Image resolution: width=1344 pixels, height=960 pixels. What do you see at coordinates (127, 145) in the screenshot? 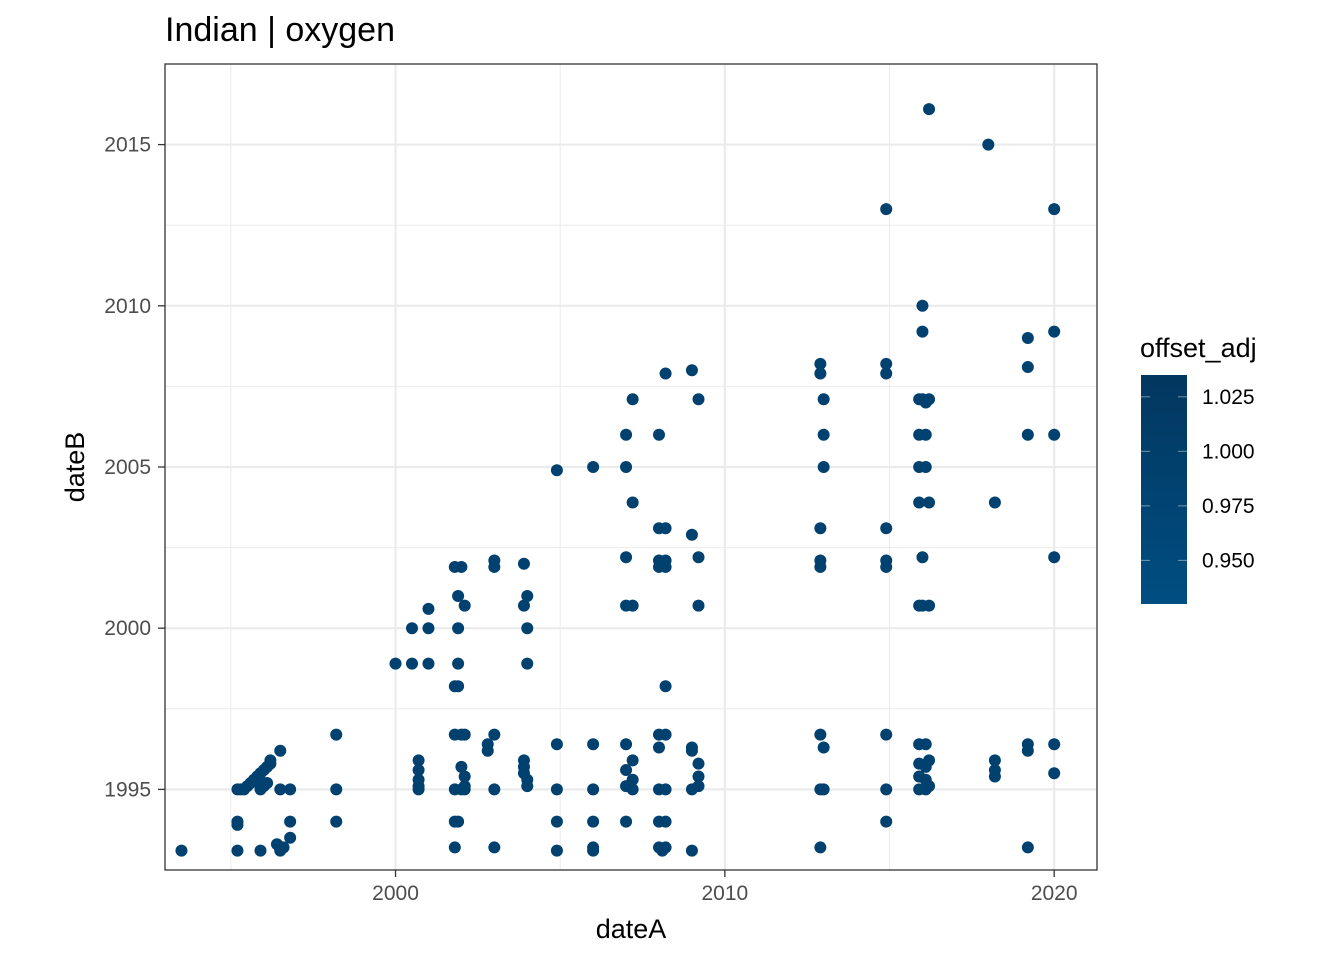
I see `y-tick-label: 2015` at bounding box center [127, 145].